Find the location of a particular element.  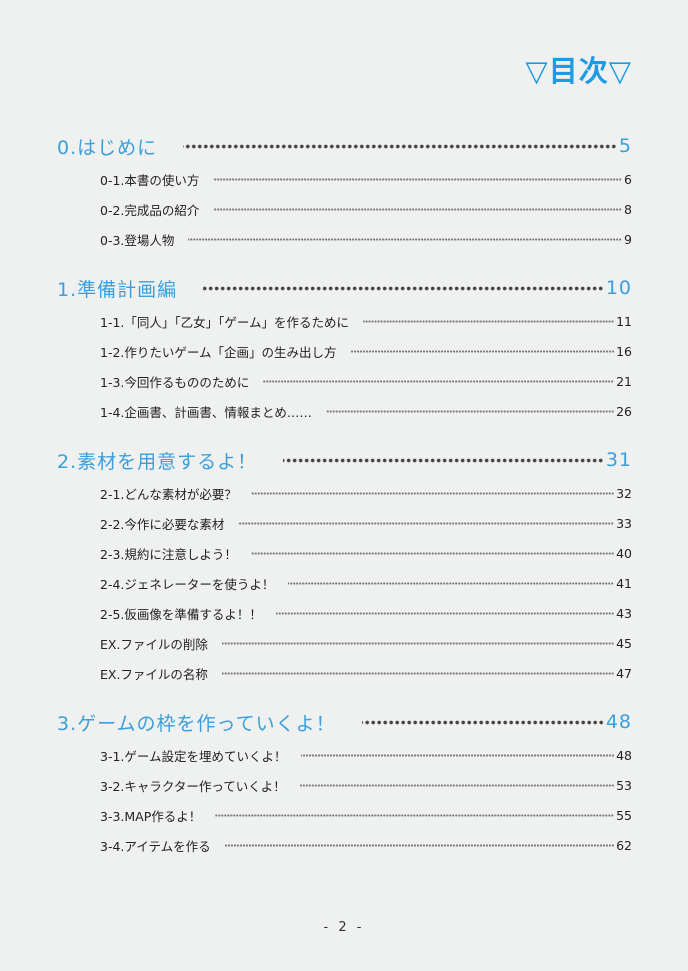

toc-entry: 3-4.アイテムを作る 62 is located at coordinates (366, 845).